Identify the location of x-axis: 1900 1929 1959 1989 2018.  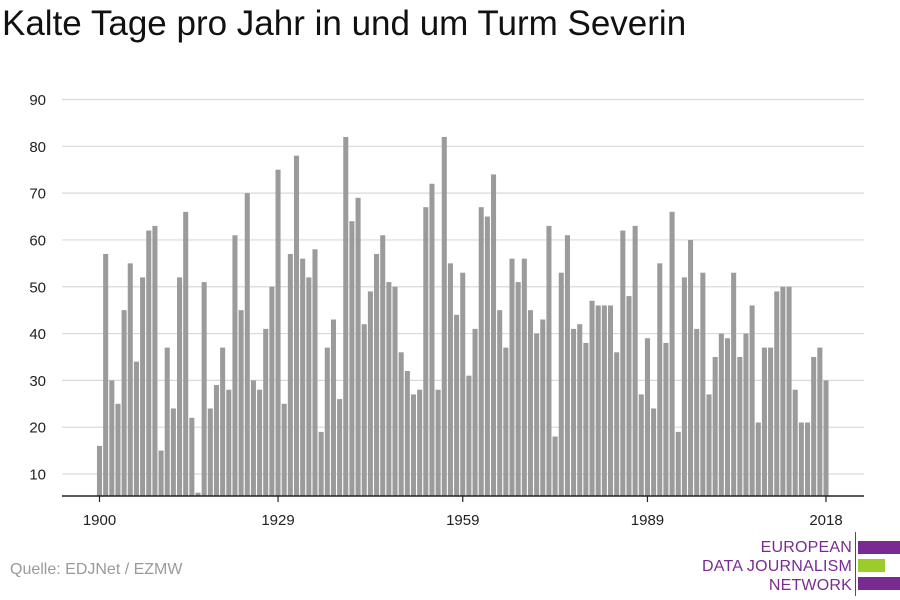
(463, 512).